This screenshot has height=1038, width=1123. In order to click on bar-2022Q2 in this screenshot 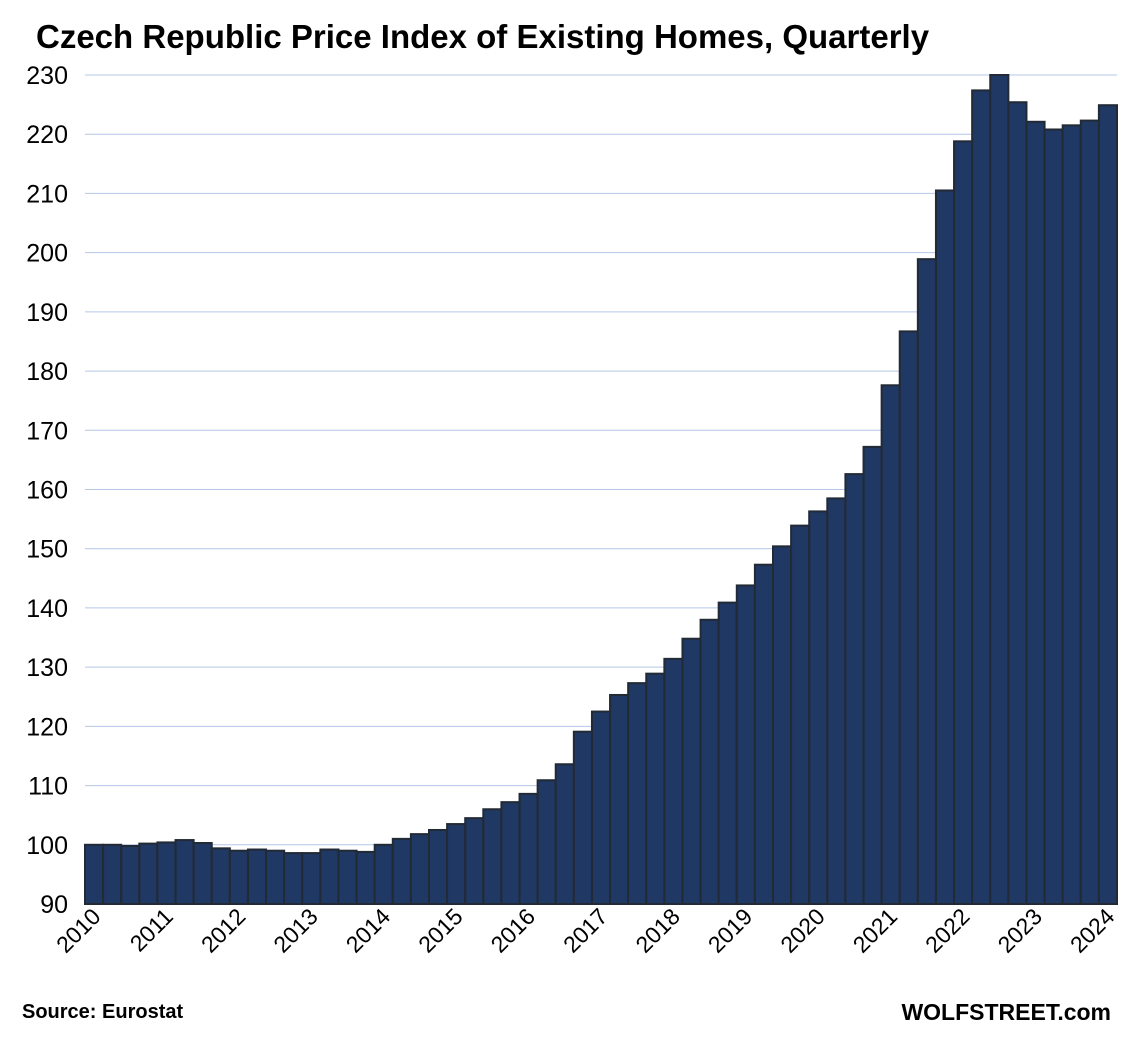, I will do `click(981, 497)`.